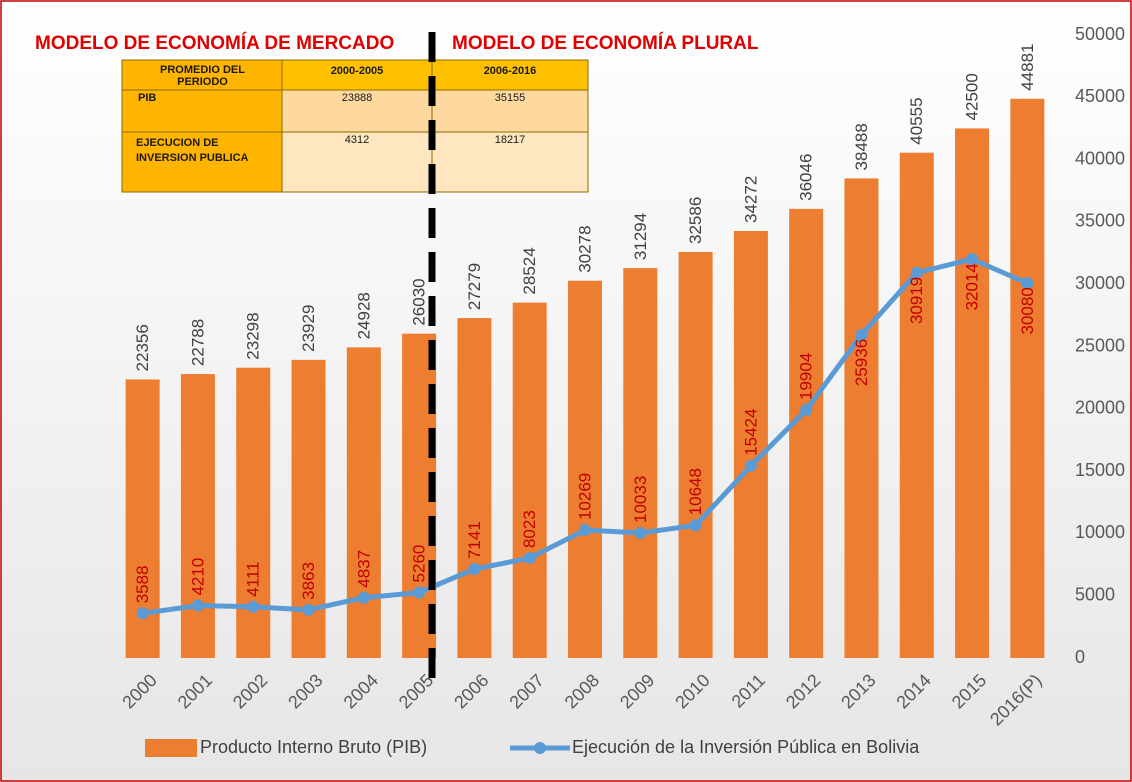  I want to click on annotation: MODELO DE ECONOMÍA PLURAL, so click(605, 43).